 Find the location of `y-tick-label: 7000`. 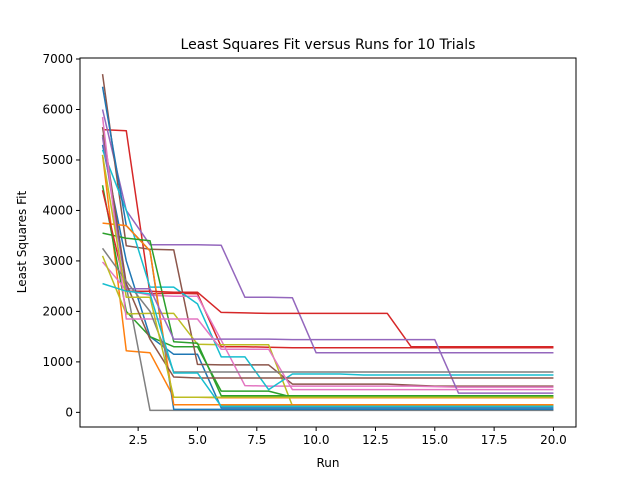

y-tick-label: 7000 is located at coordinates (57, 59).